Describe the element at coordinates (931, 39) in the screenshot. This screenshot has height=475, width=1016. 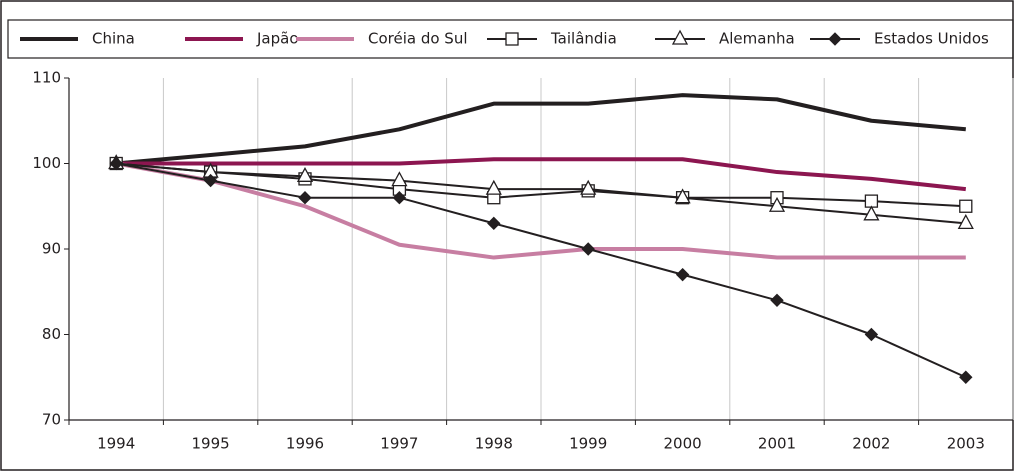
I see `legend-label: Estados Unidos` at that location.